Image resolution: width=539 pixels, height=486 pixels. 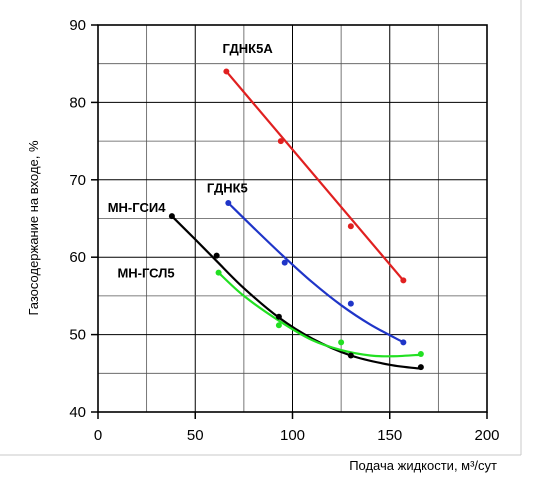 What do you see at coordinates (227, 188) in the screenshot?
I see `series-label: ГДНК5` at bounding box center [227, 188].